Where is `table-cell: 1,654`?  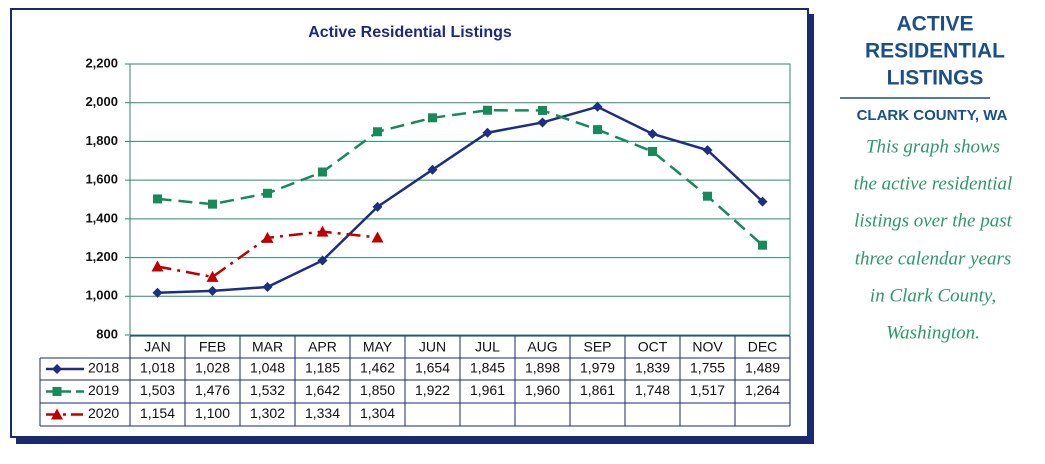
table-cell: 1,654 is located at coordinates (432, 368).